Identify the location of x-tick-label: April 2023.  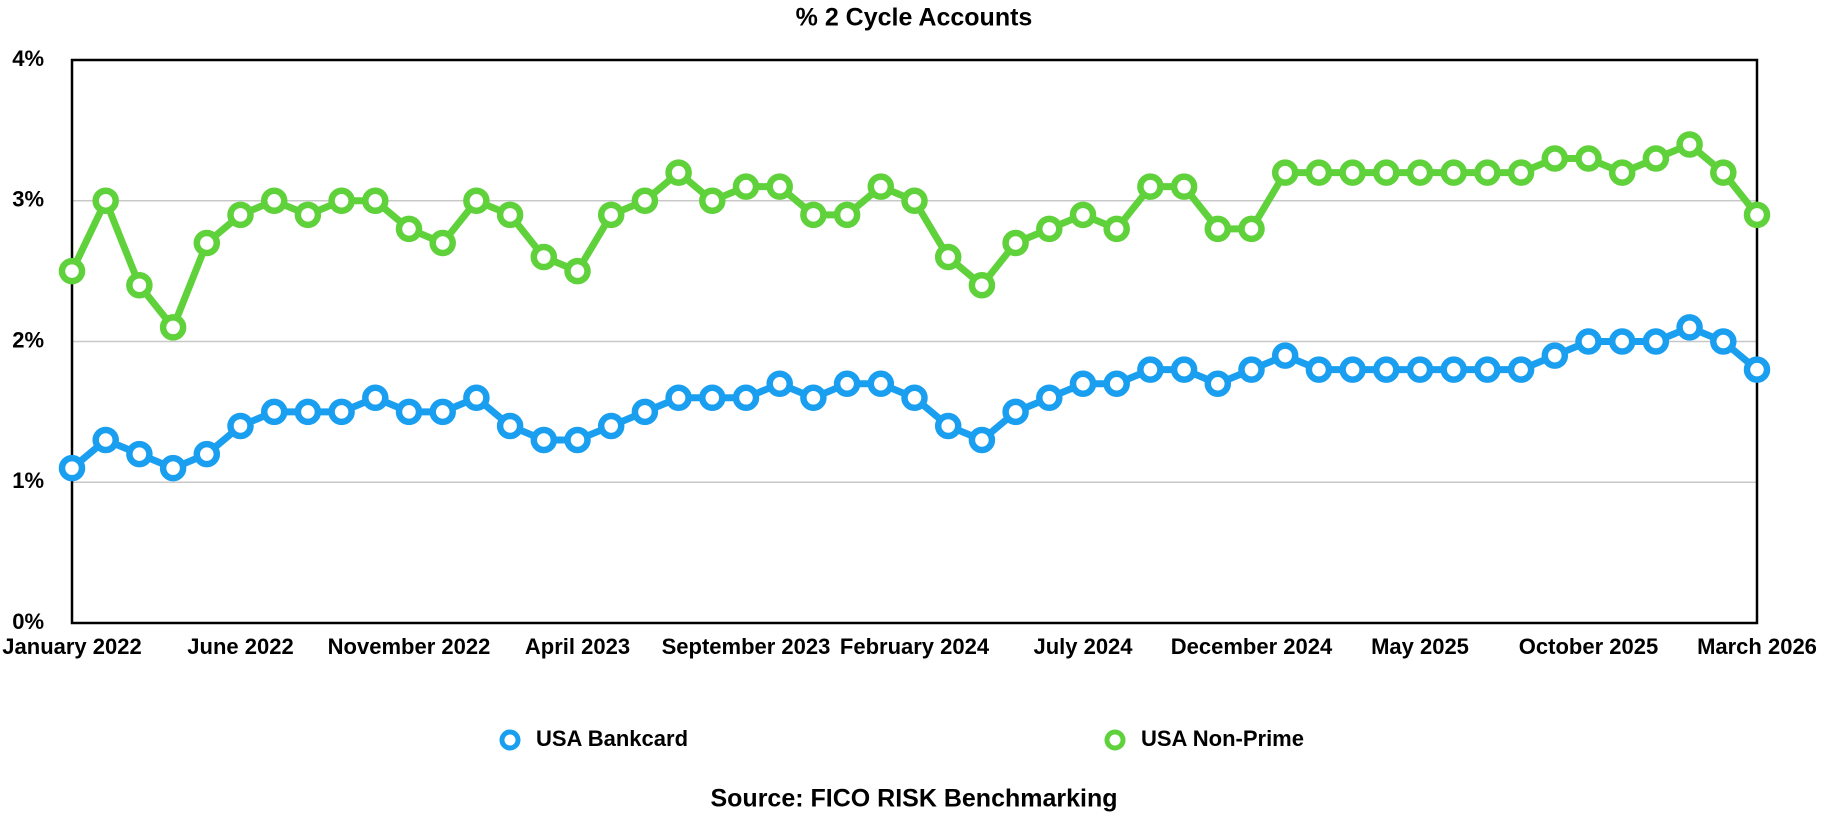
(577, 646).